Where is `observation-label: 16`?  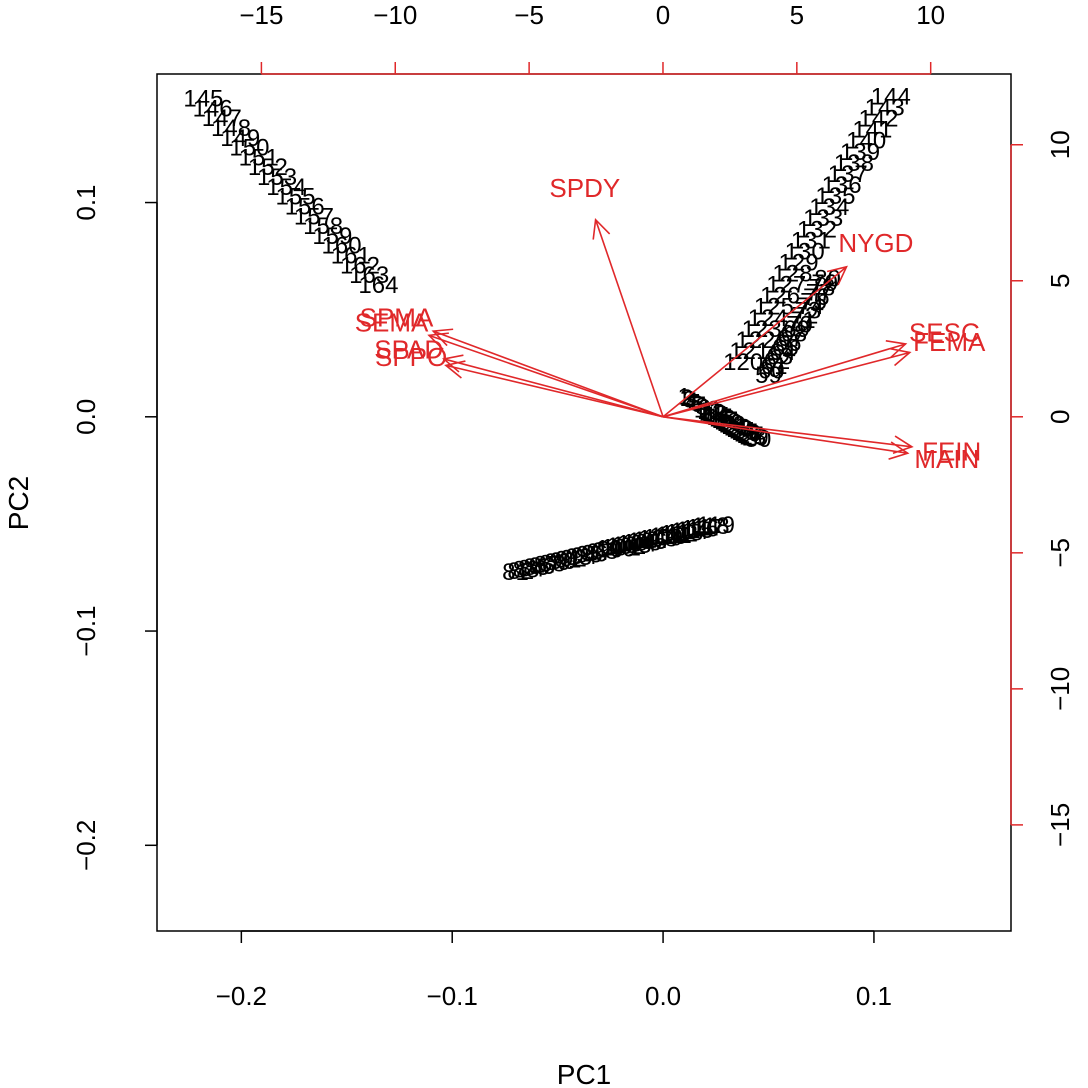 observation-label: 16 is located at coordinates (722, 419).